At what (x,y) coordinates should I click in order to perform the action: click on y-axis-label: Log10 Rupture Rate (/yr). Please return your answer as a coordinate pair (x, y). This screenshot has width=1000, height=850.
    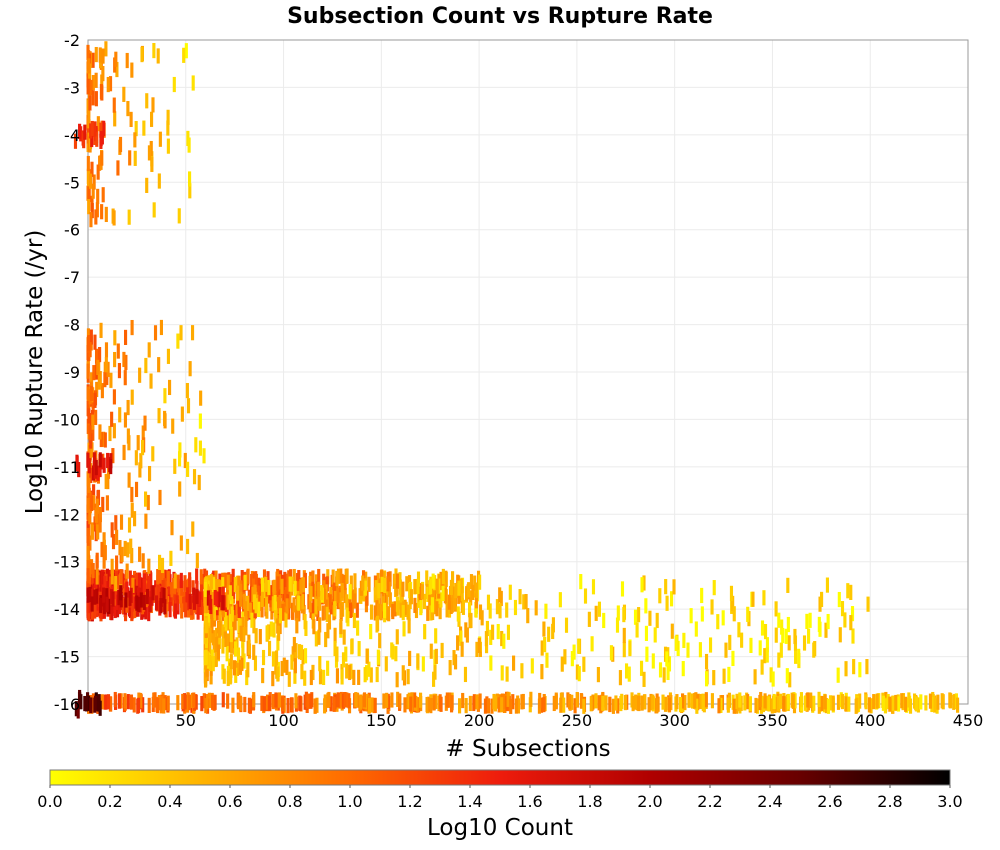
    Looking at the image, I should click on (35, 372).